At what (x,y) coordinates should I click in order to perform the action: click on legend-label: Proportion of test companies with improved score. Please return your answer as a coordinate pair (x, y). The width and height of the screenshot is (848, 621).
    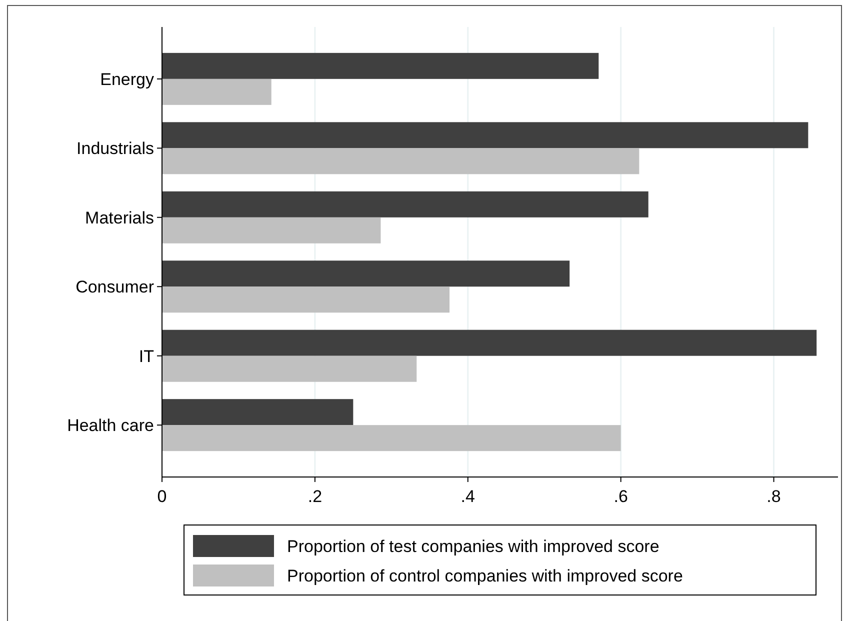
    Looking at the image, I should click on (473, 546).